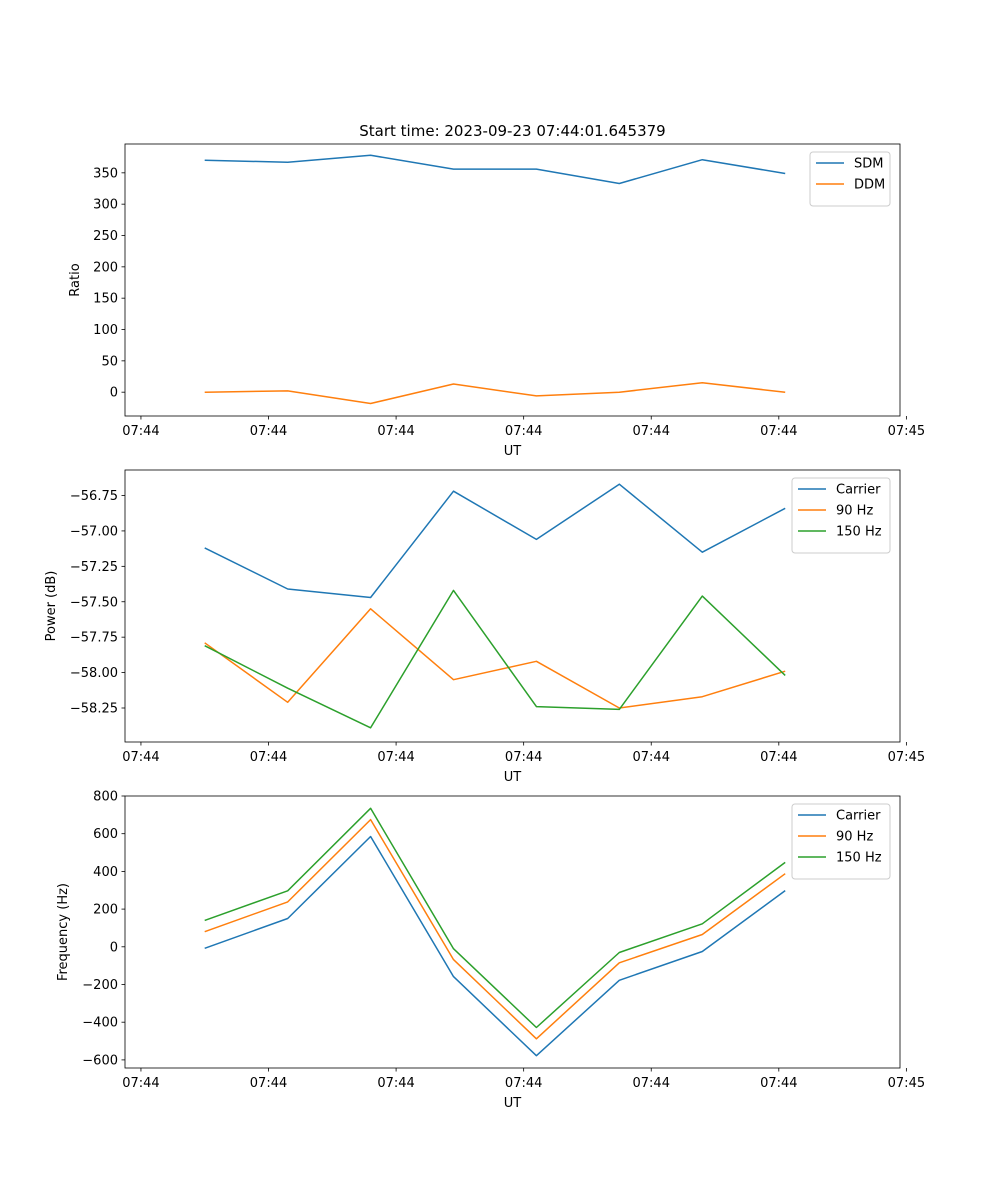 The image size is (1000, 1200). I want to click on legend-label: SDM, so click(868, 164).